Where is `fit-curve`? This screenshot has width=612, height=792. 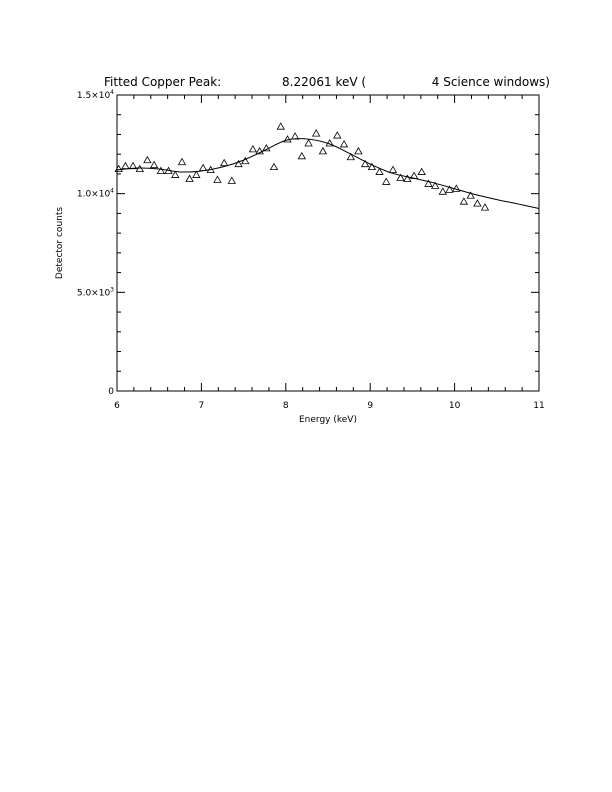
fit-curve is located at coordinates (328, 173).